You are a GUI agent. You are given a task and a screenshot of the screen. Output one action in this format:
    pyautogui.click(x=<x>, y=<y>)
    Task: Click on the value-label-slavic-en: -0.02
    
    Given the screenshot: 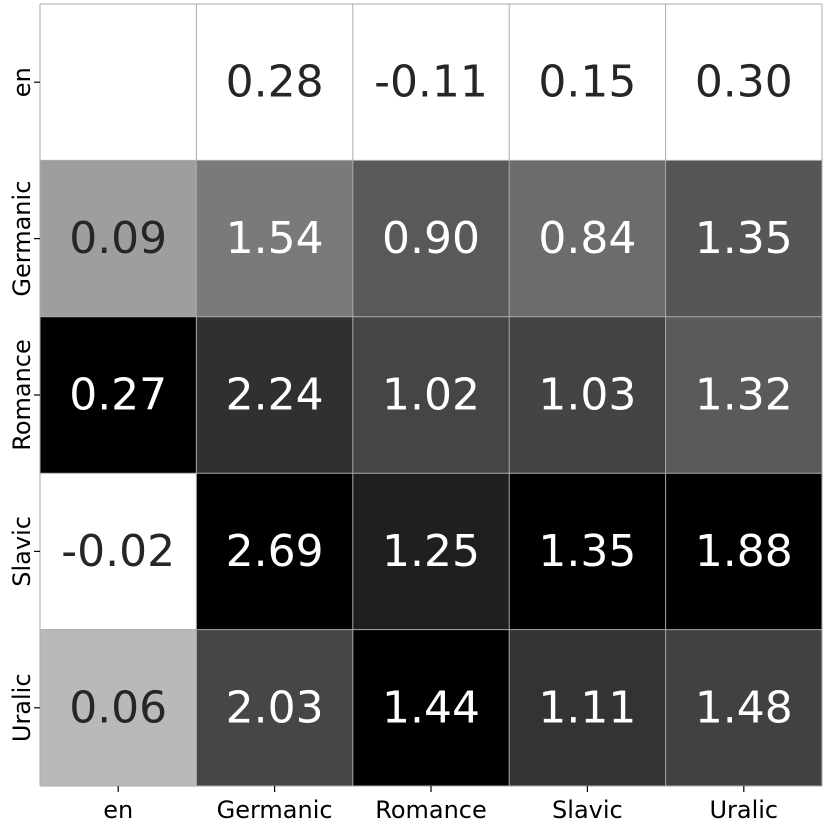 What is the action you would take?
    pyautogui.click(x=118, y=551)
    